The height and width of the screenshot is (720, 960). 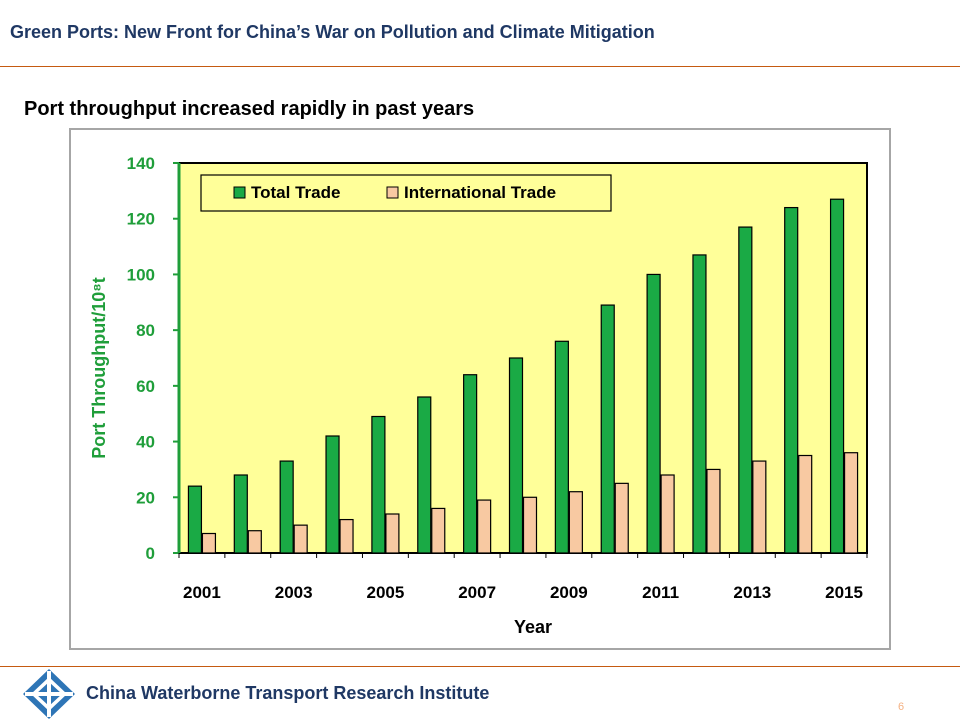 What do you see at coordinates (533, 627) in the screenshot?
I see `x-axis-title: Year` at bounding box center [533, 627].